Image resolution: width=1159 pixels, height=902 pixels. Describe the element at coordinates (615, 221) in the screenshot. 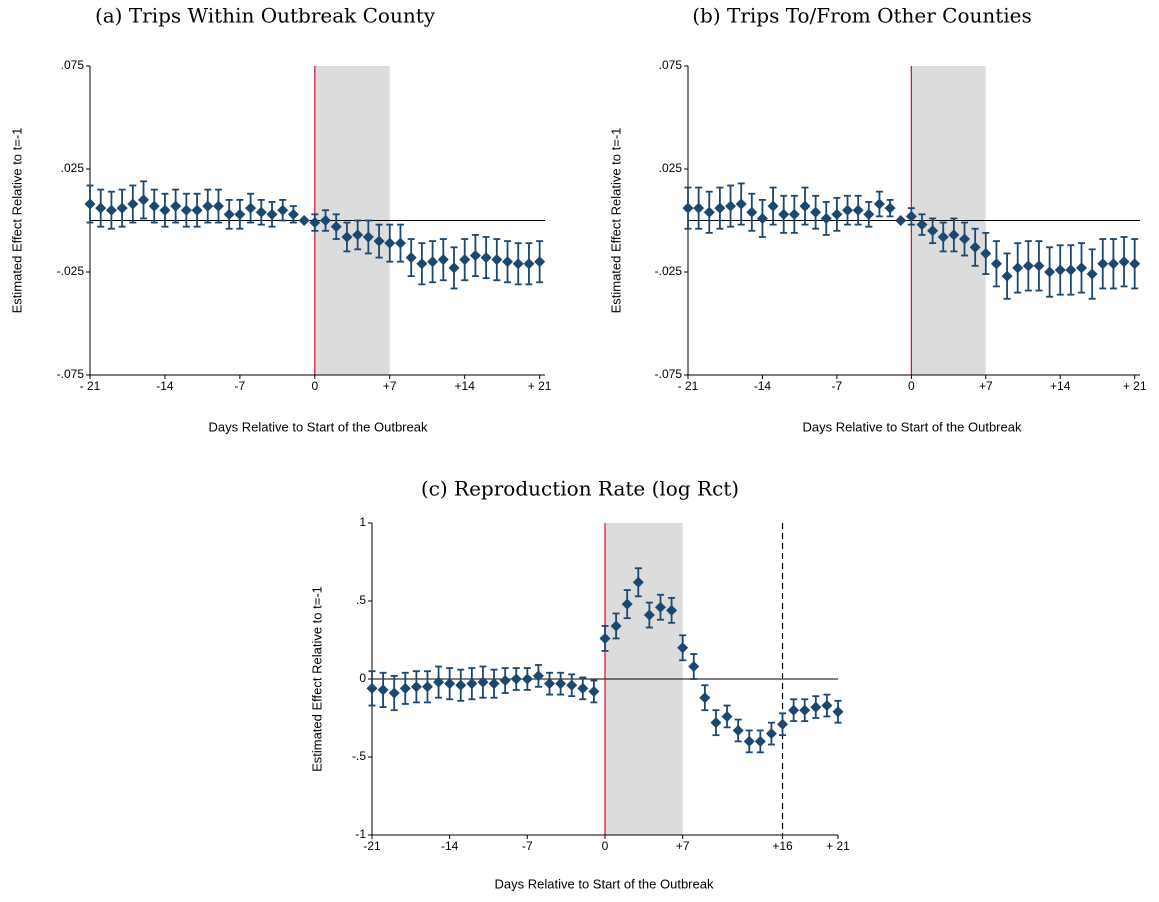

I see `y-axis-label: Estimated Effect Relative to t=-1` at that location.